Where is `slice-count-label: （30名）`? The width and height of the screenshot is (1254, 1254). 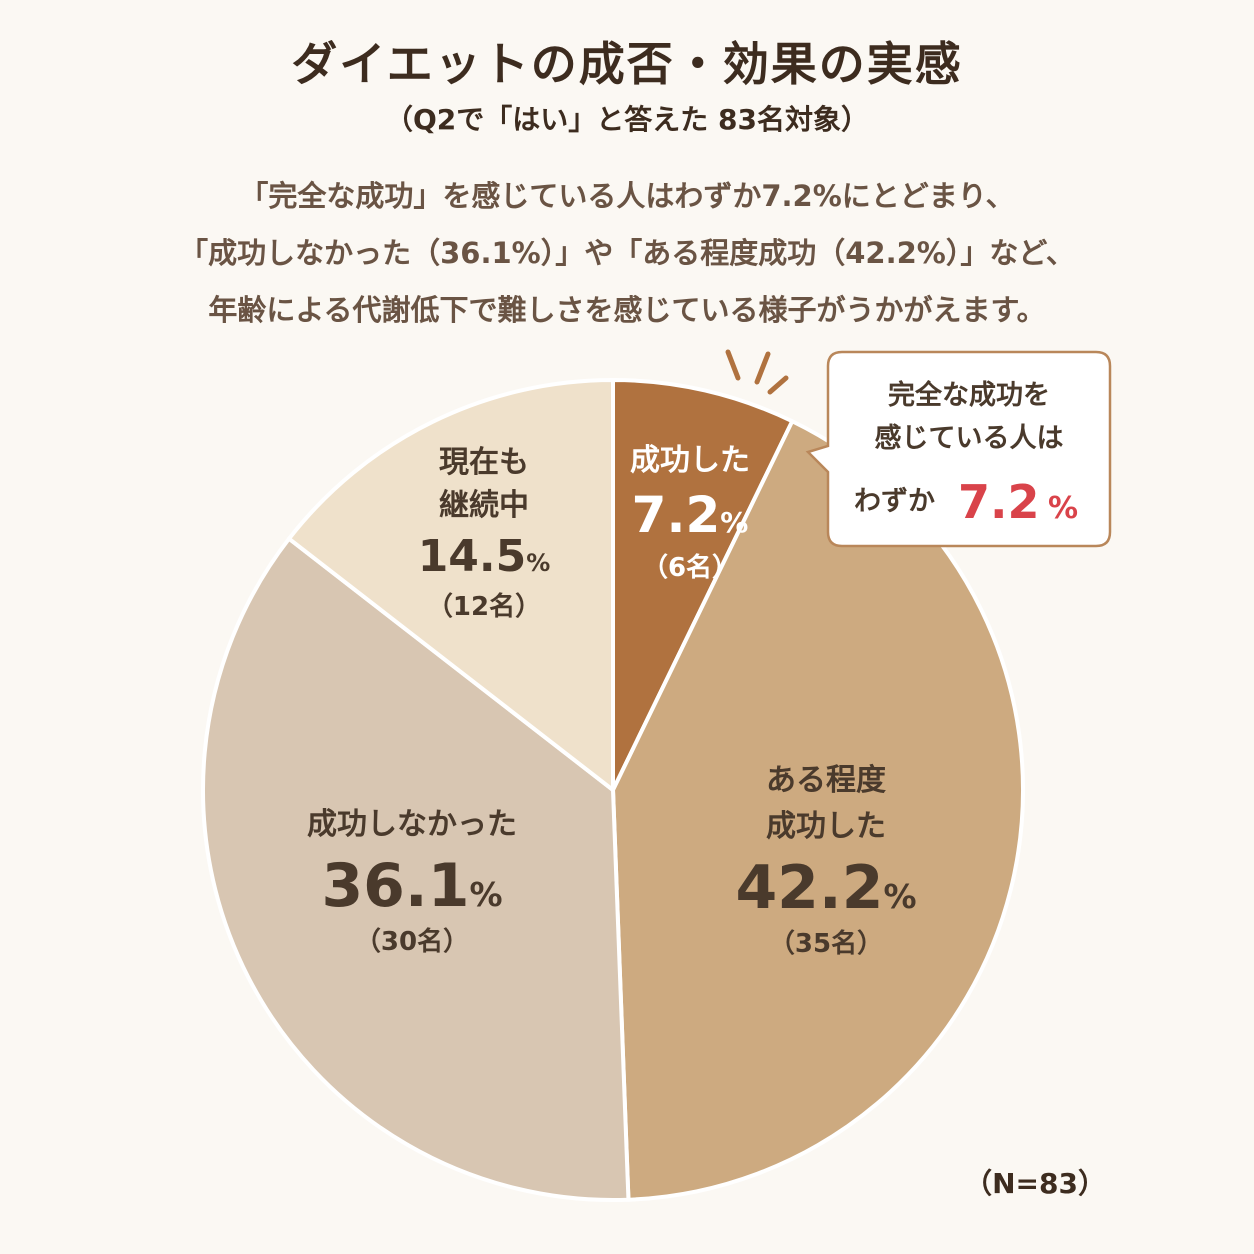 slice-count-label: （30名） is located at coordinates (412, 941).